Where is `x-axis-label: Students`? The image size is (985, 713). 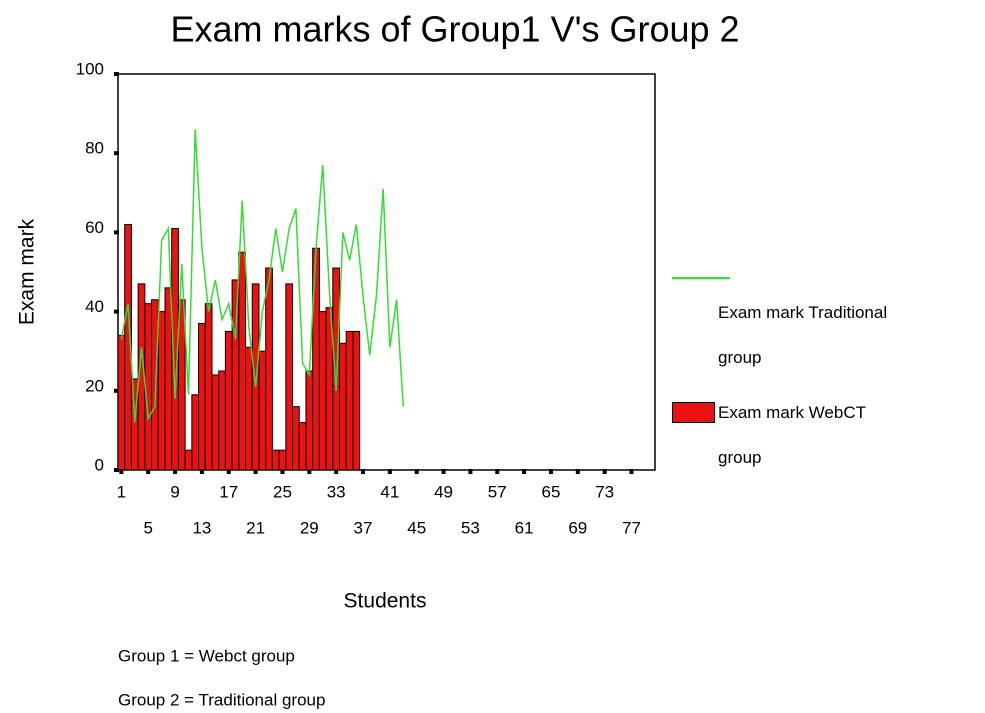
x-axis-label: Students is located at coordinates (385, 601).